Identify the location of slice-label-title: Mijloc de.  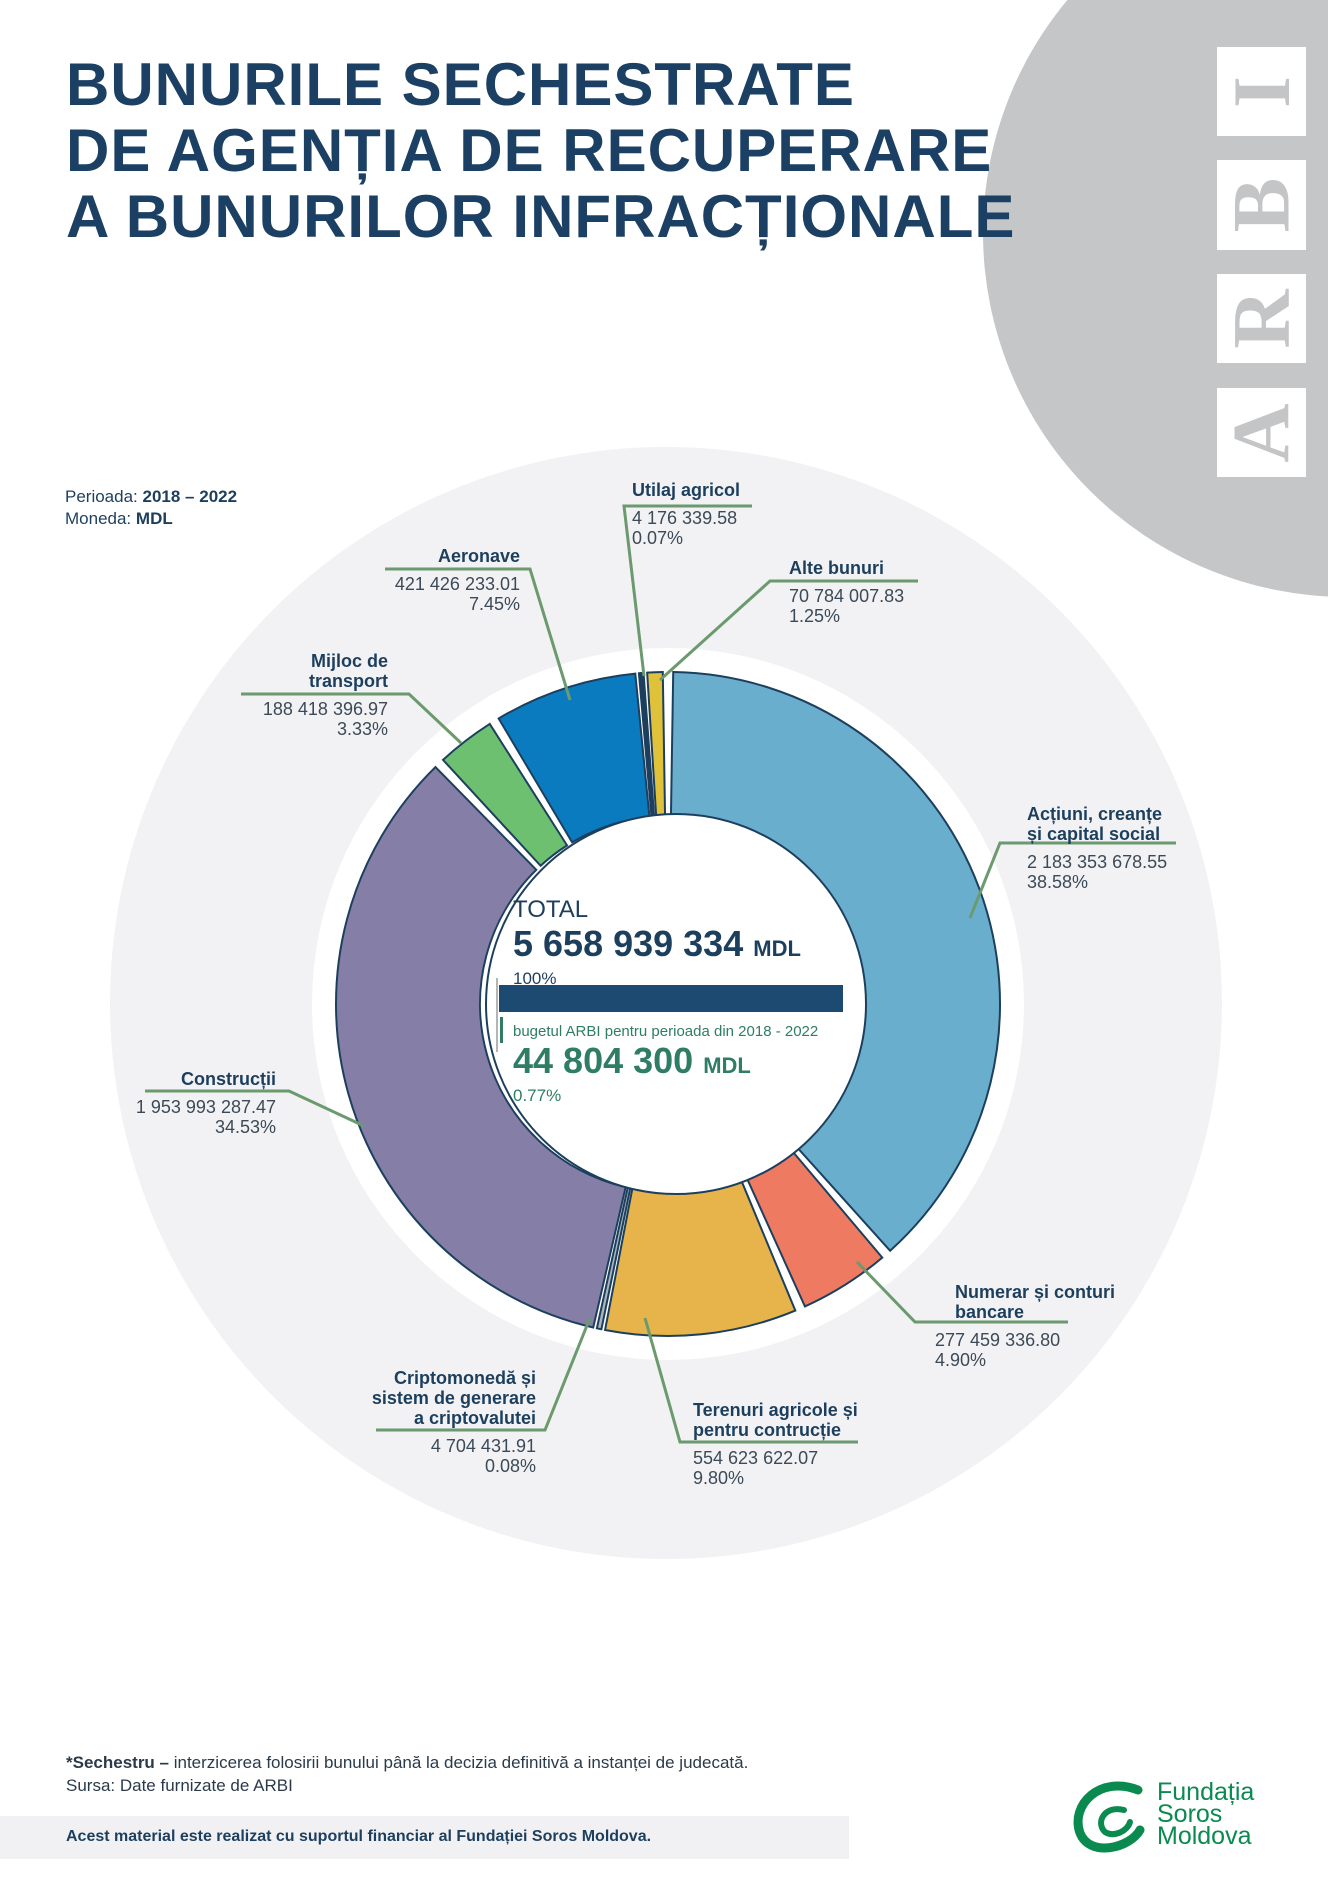
(349, 661).